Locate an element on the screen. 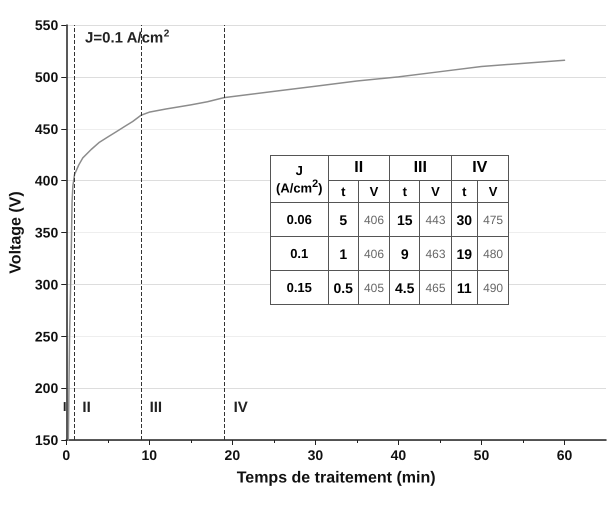 The image size is (616, 511). text: 443 is located at coordinates (435, 219).